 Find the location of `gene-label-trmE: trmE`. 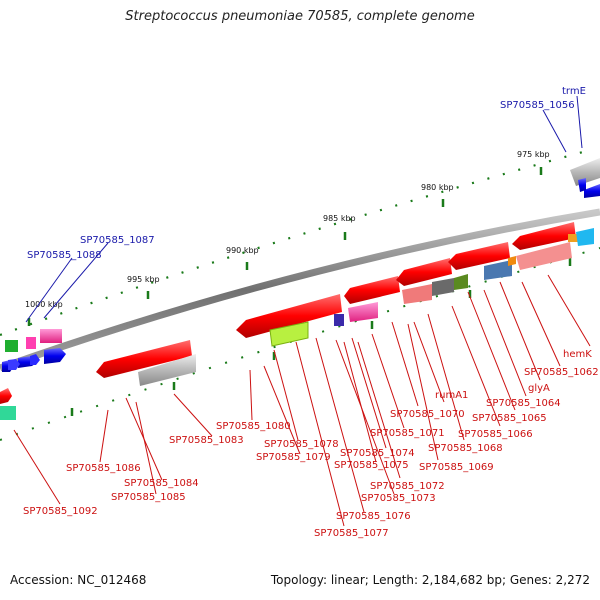

gene-label-trmE: trmE is located at coordinates (574, 91).